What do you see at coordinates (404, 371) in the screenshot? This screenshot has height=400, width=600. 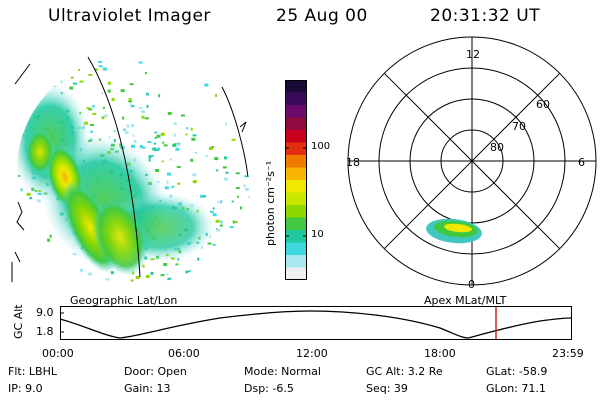 I see `info-gc-alt: GC Alt: 3.2 Re` at bounding box center [404, 371].